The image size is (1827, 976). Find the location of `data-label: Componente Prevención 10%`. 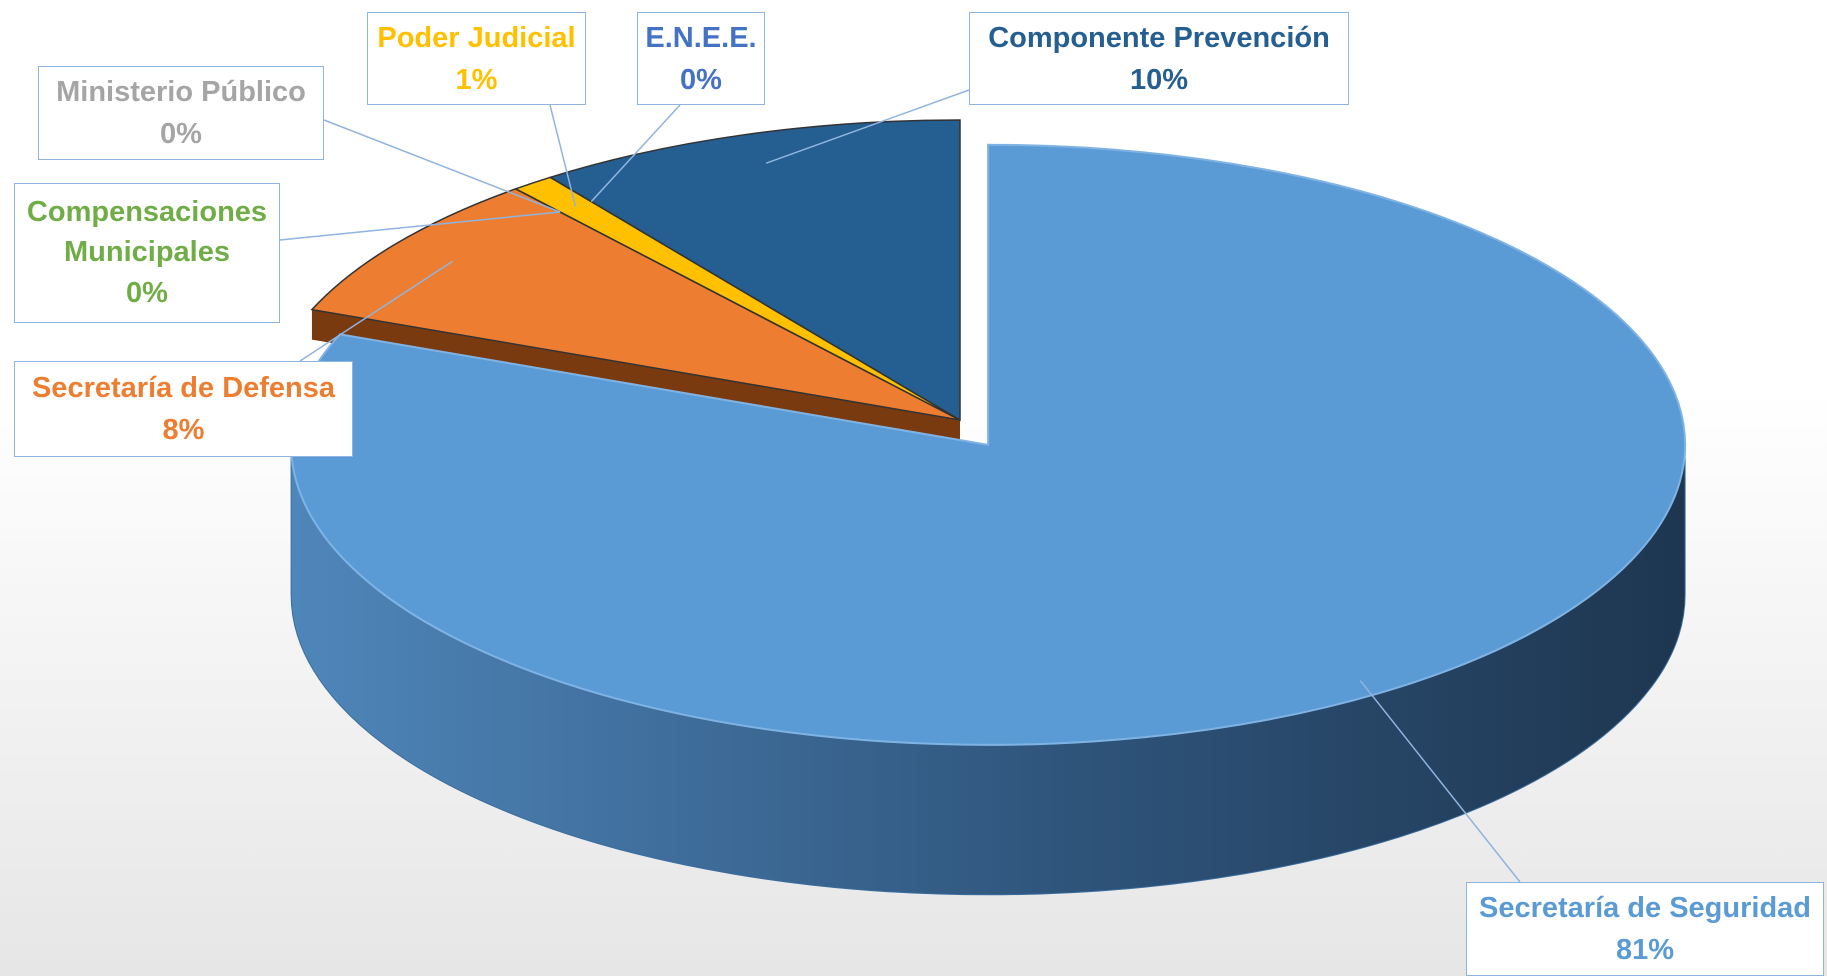

data-label: Componente Prevención 10% is located at coordinates (1159, 58).